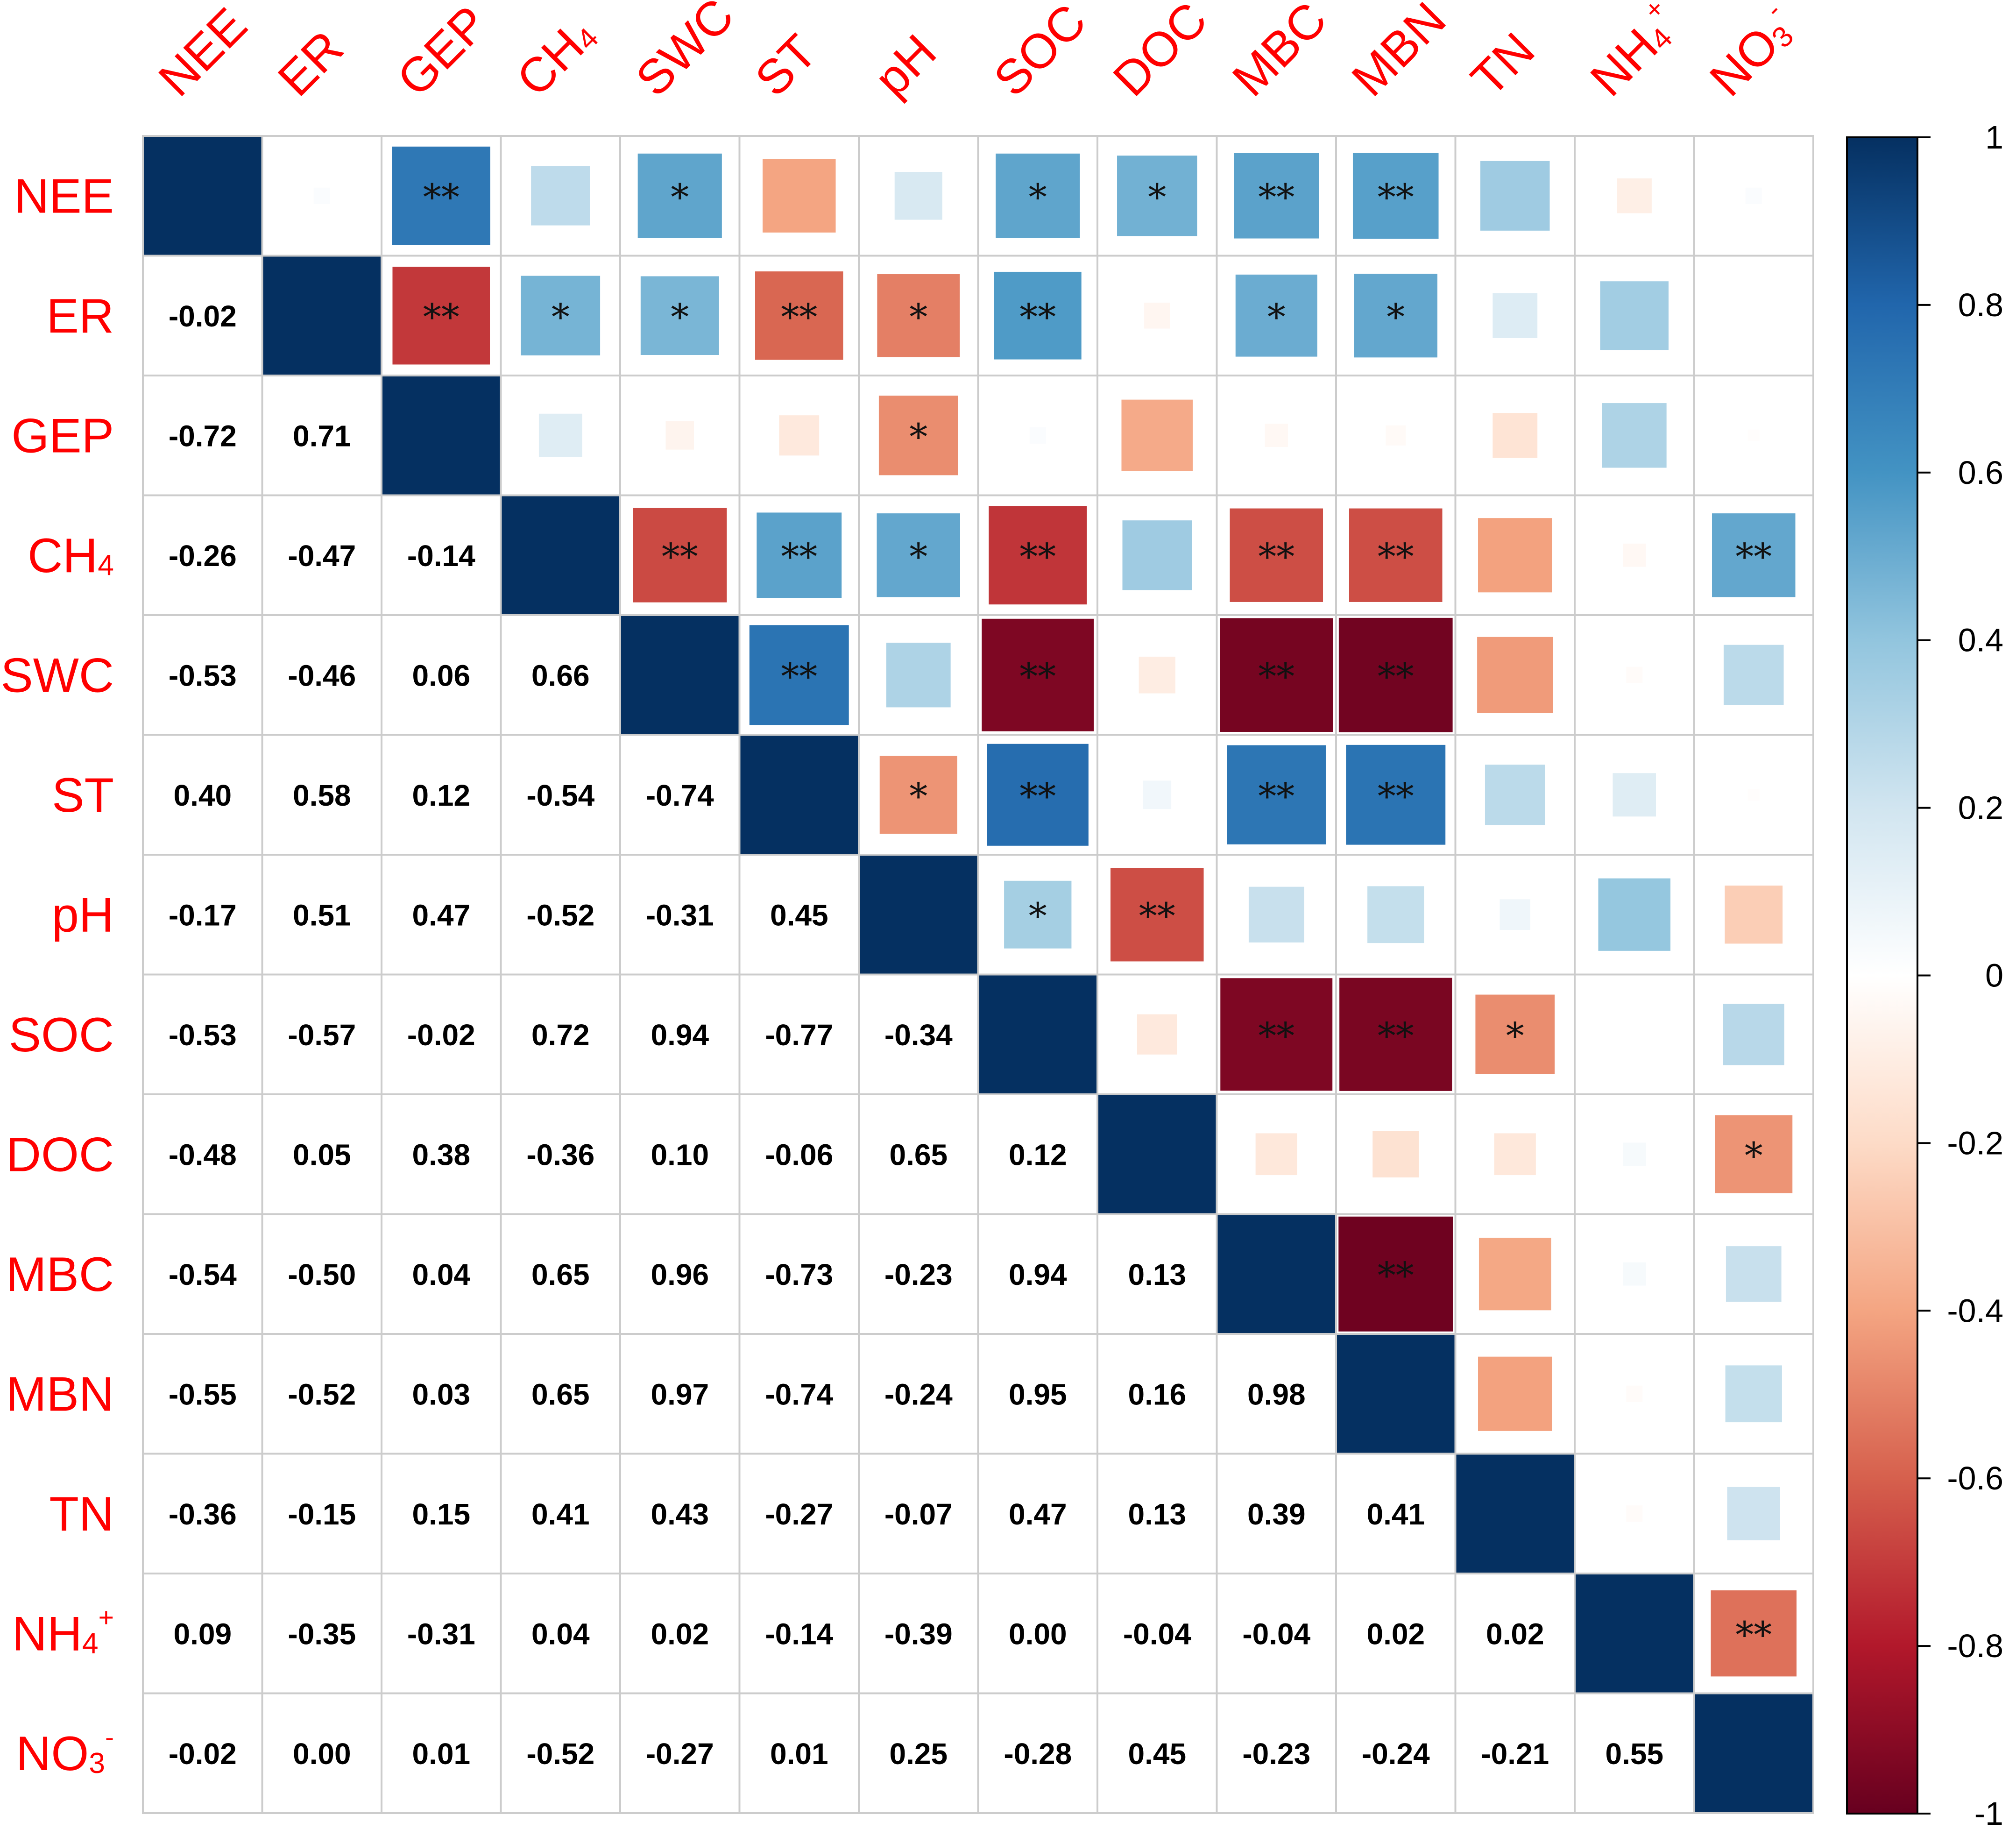  What do you see at coordinates (1395, 1274) in the screenshot?
I see `corr-square-MBC-MBN` at bounding box center [1395, 1274].